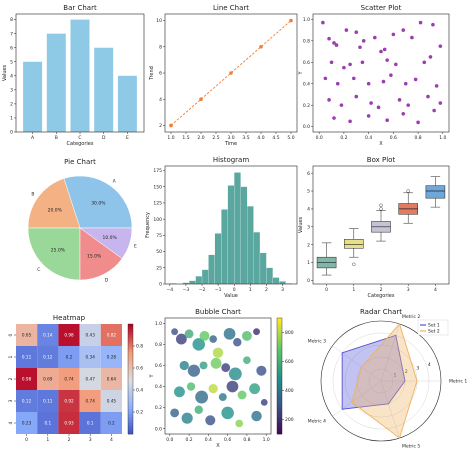 The image size is (474, 463). Describe the element at coordinates (306, 20) in the screenshot. I see `scatter-ytick-label: 1.0` at that location.